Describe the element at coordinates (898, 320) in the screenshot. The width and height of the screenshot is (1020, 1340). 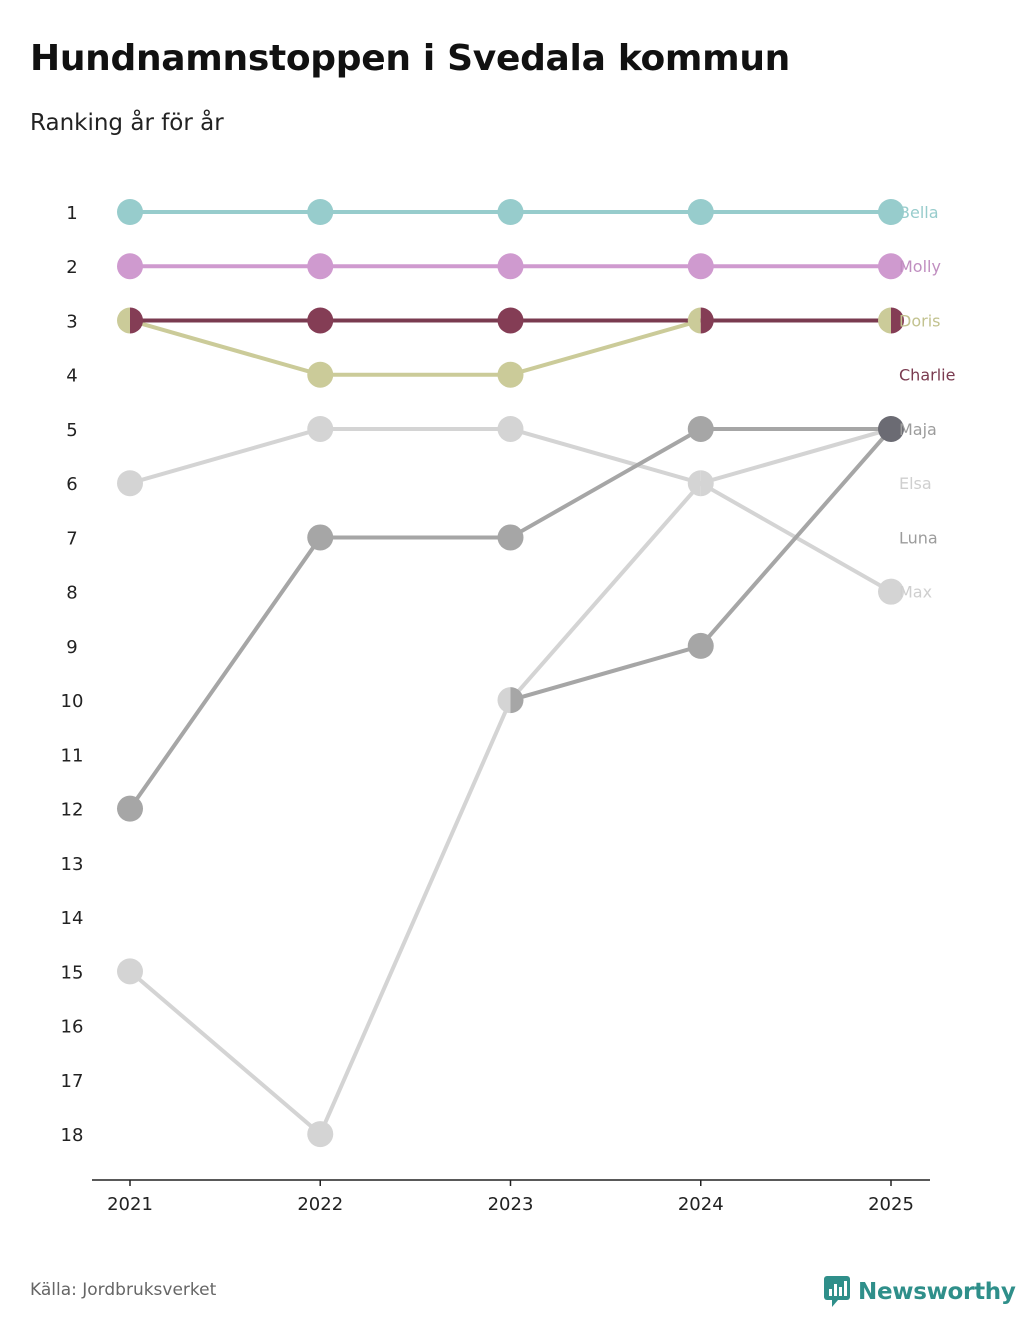
I see `point-charlie-2025` at that location.